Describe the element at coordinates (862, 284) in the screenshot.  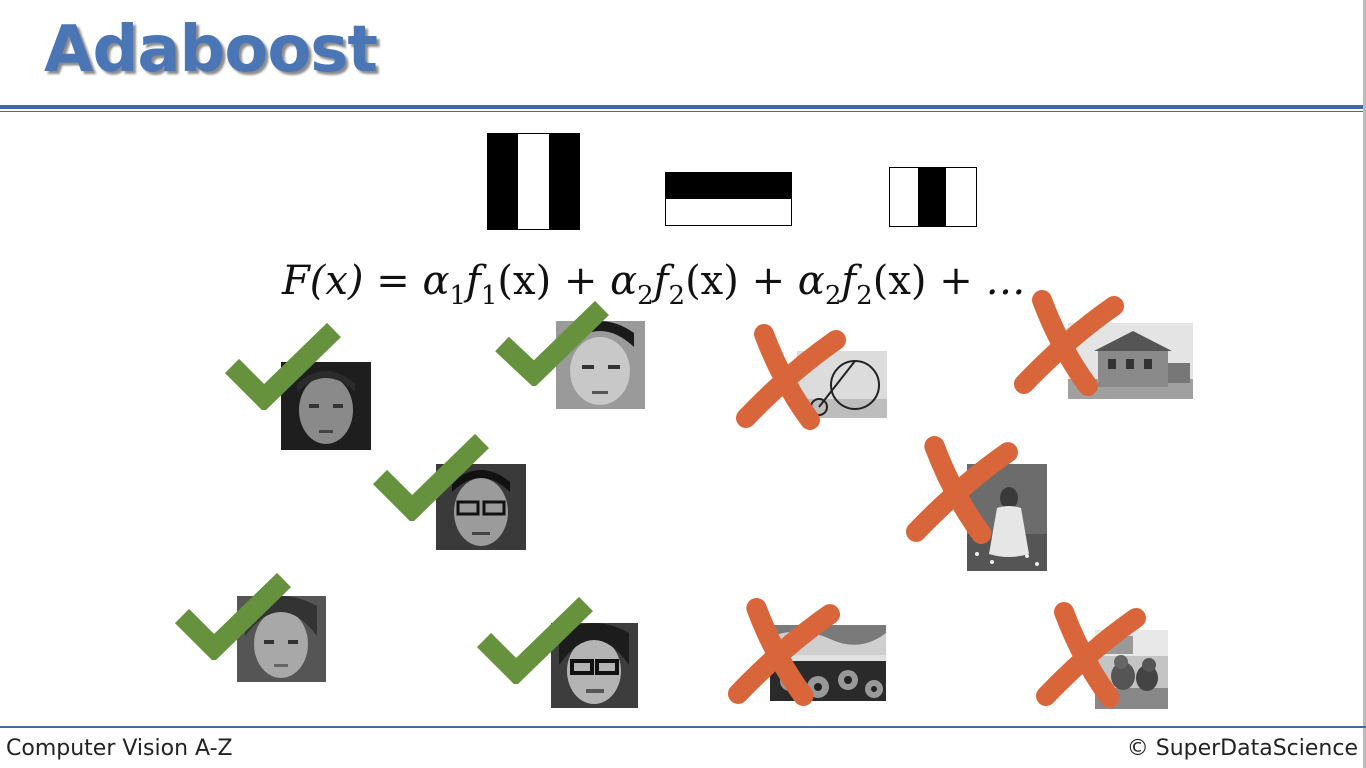
I see `formula-term-3: α2f2(x)` at that location.